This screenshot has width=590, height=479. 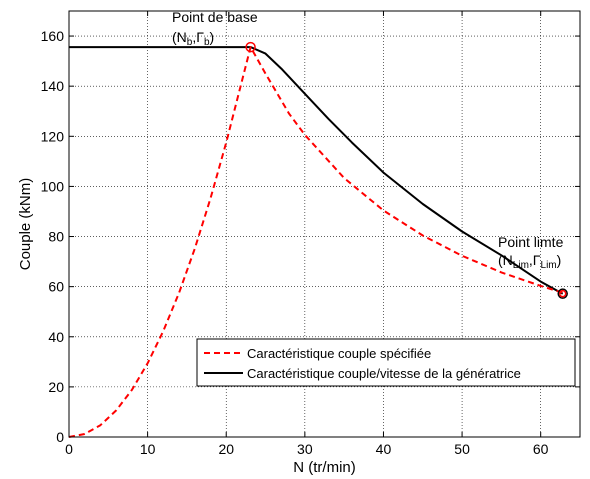 What do you see at coordinates (56, 387) in the screenshot?
I see `y-tick-label: 20` at bounding box center [56, 387].